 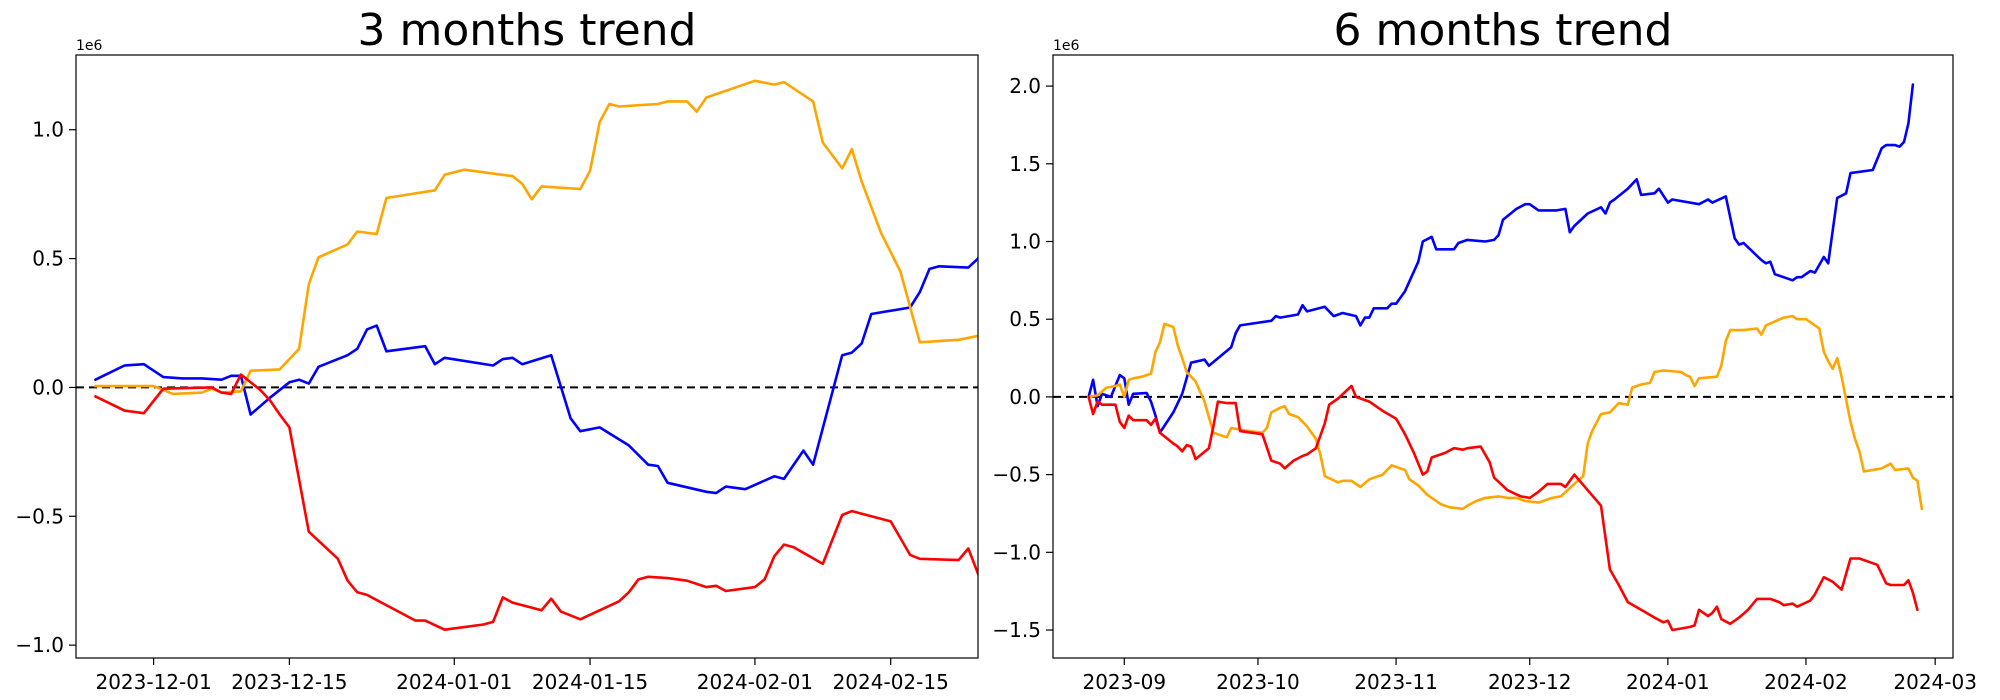 What do you see at coordinates (1935, 682) in the screenshot?
I see `x-tick-label: 2024-03` at bounding box center [1935, 682].